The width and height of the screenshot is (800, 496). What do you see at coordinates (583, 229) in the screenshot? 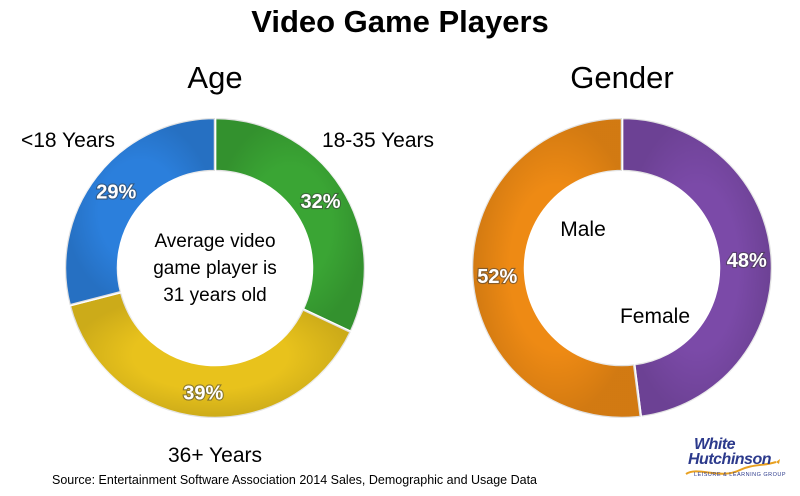
I see `category-label: Male` at bounding box center [583, 229].